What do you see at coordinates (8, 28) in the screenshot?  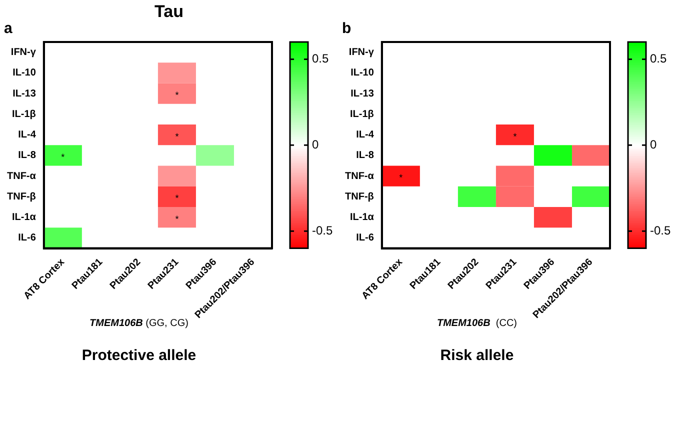 I see `chart-subtitle: a` at bounding box center [8, 28].